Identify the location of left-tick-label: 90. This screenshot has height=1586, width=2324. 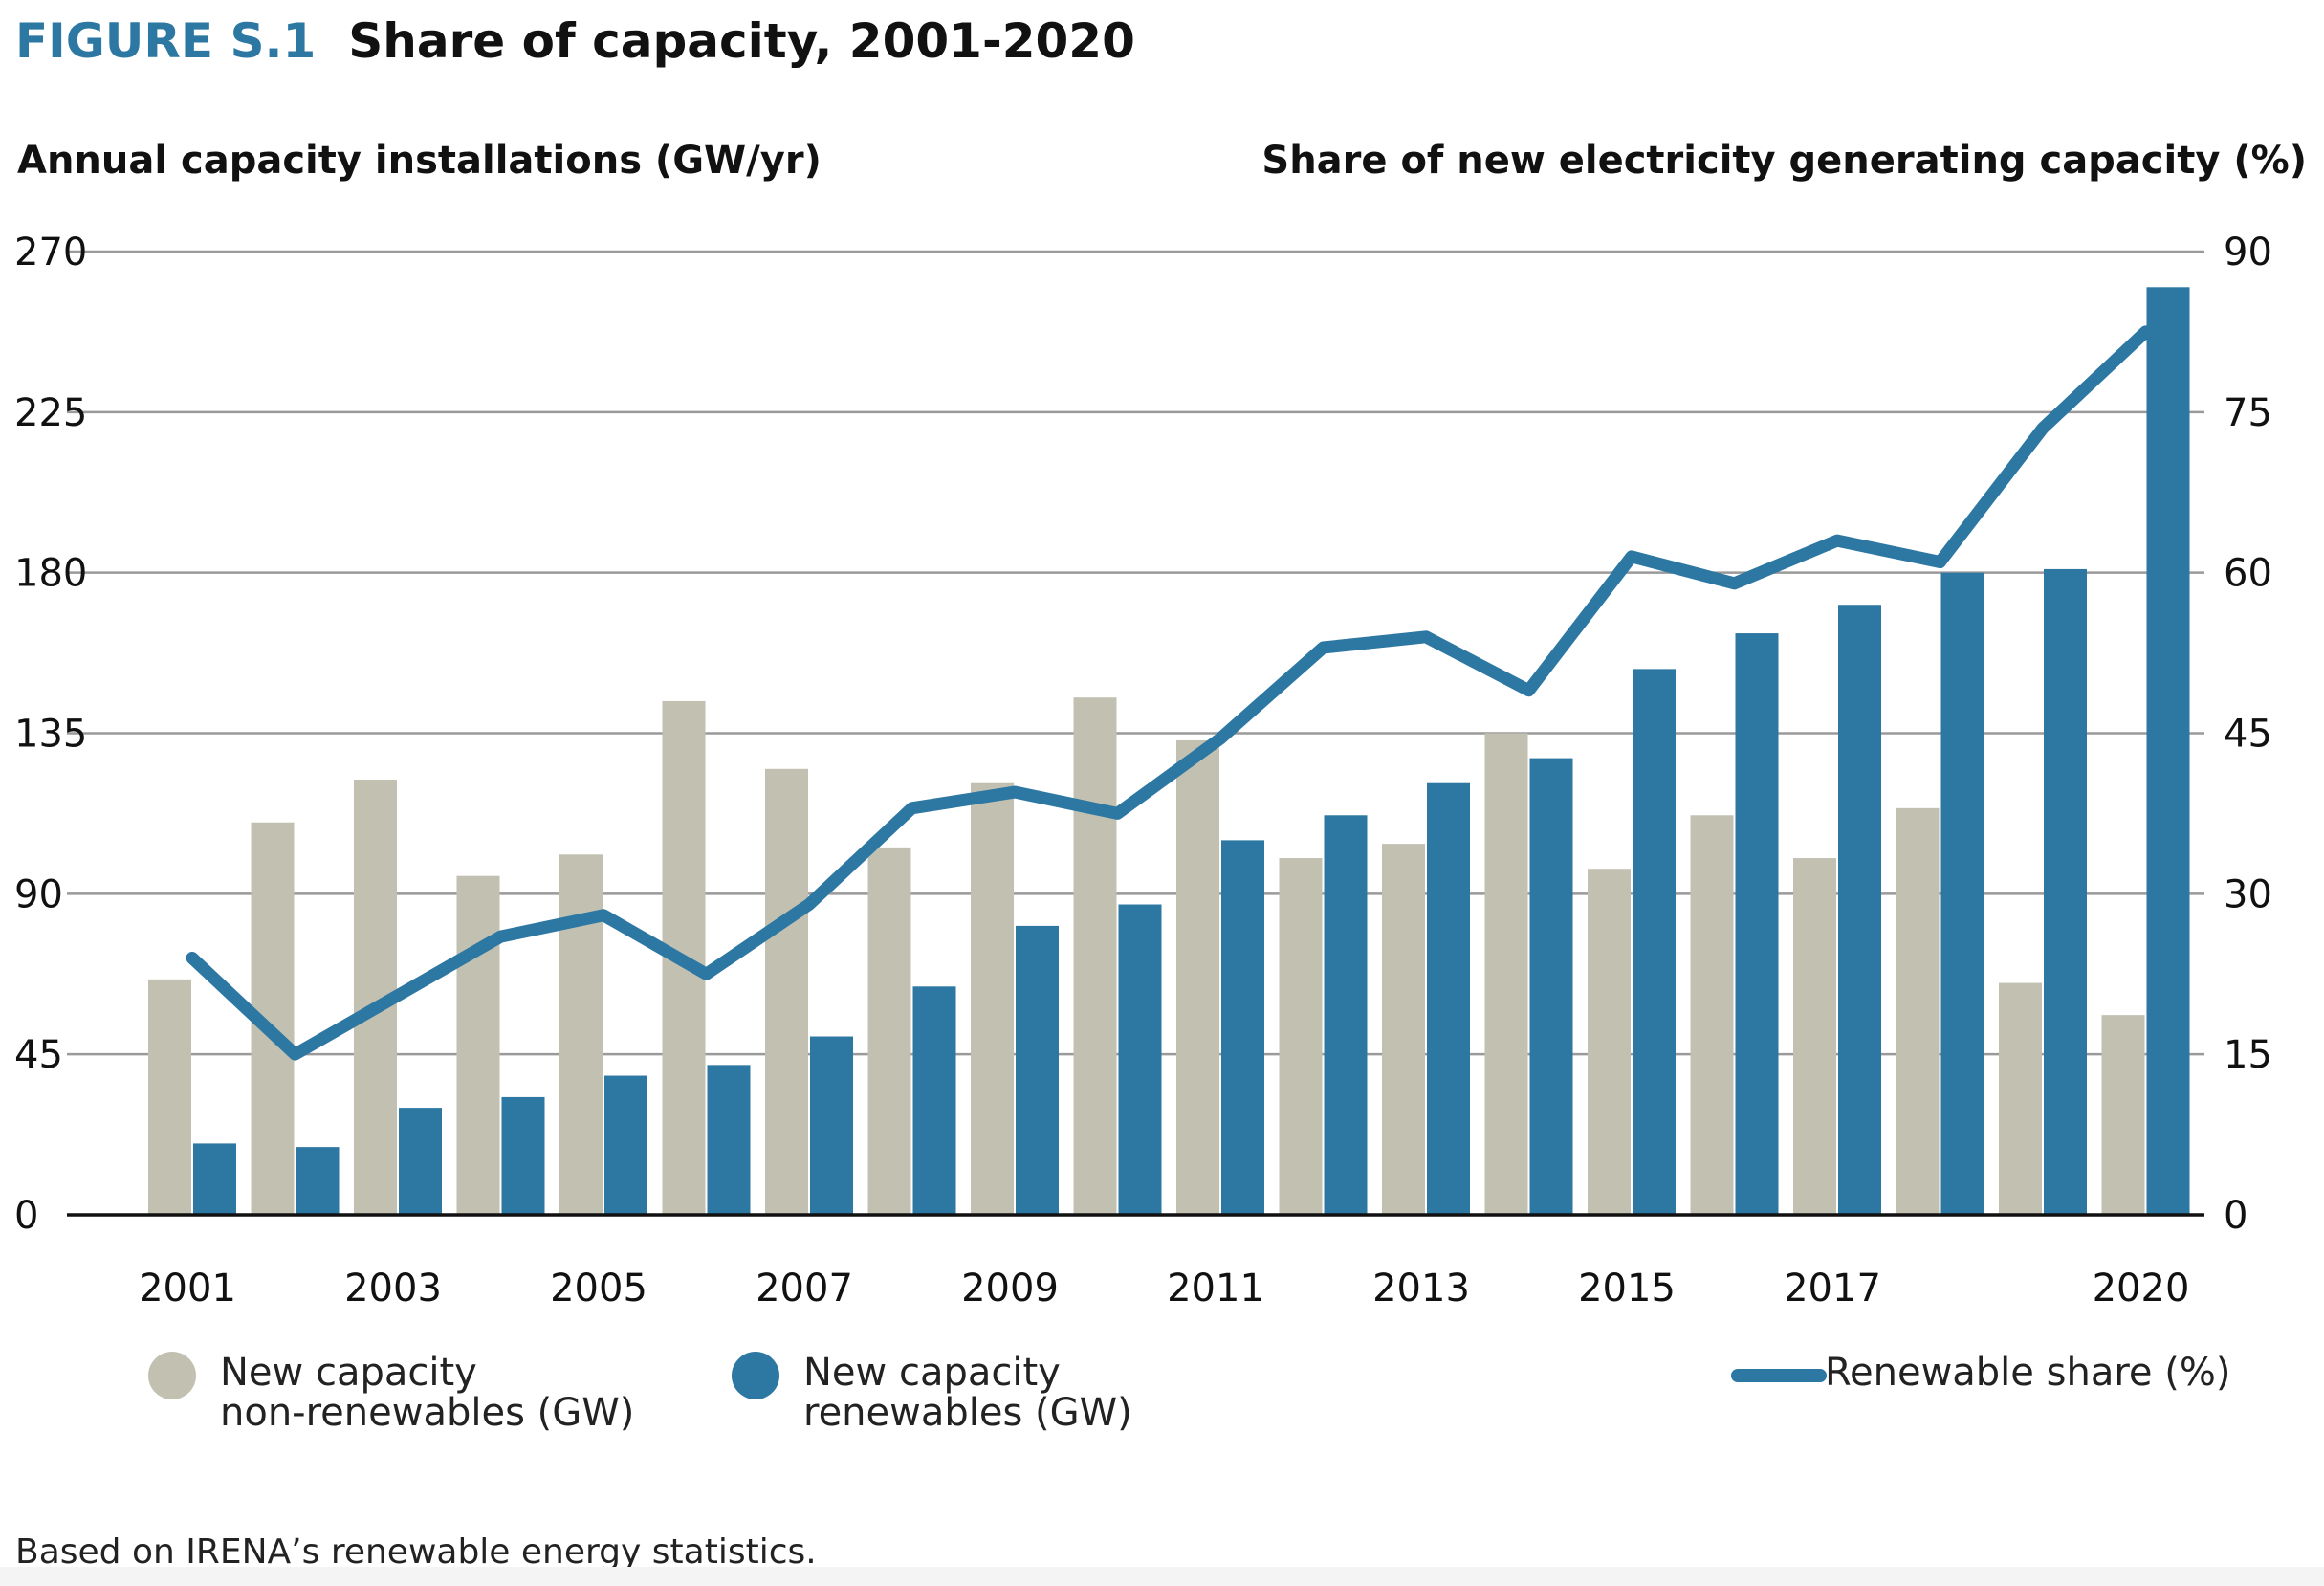
(38, 894).